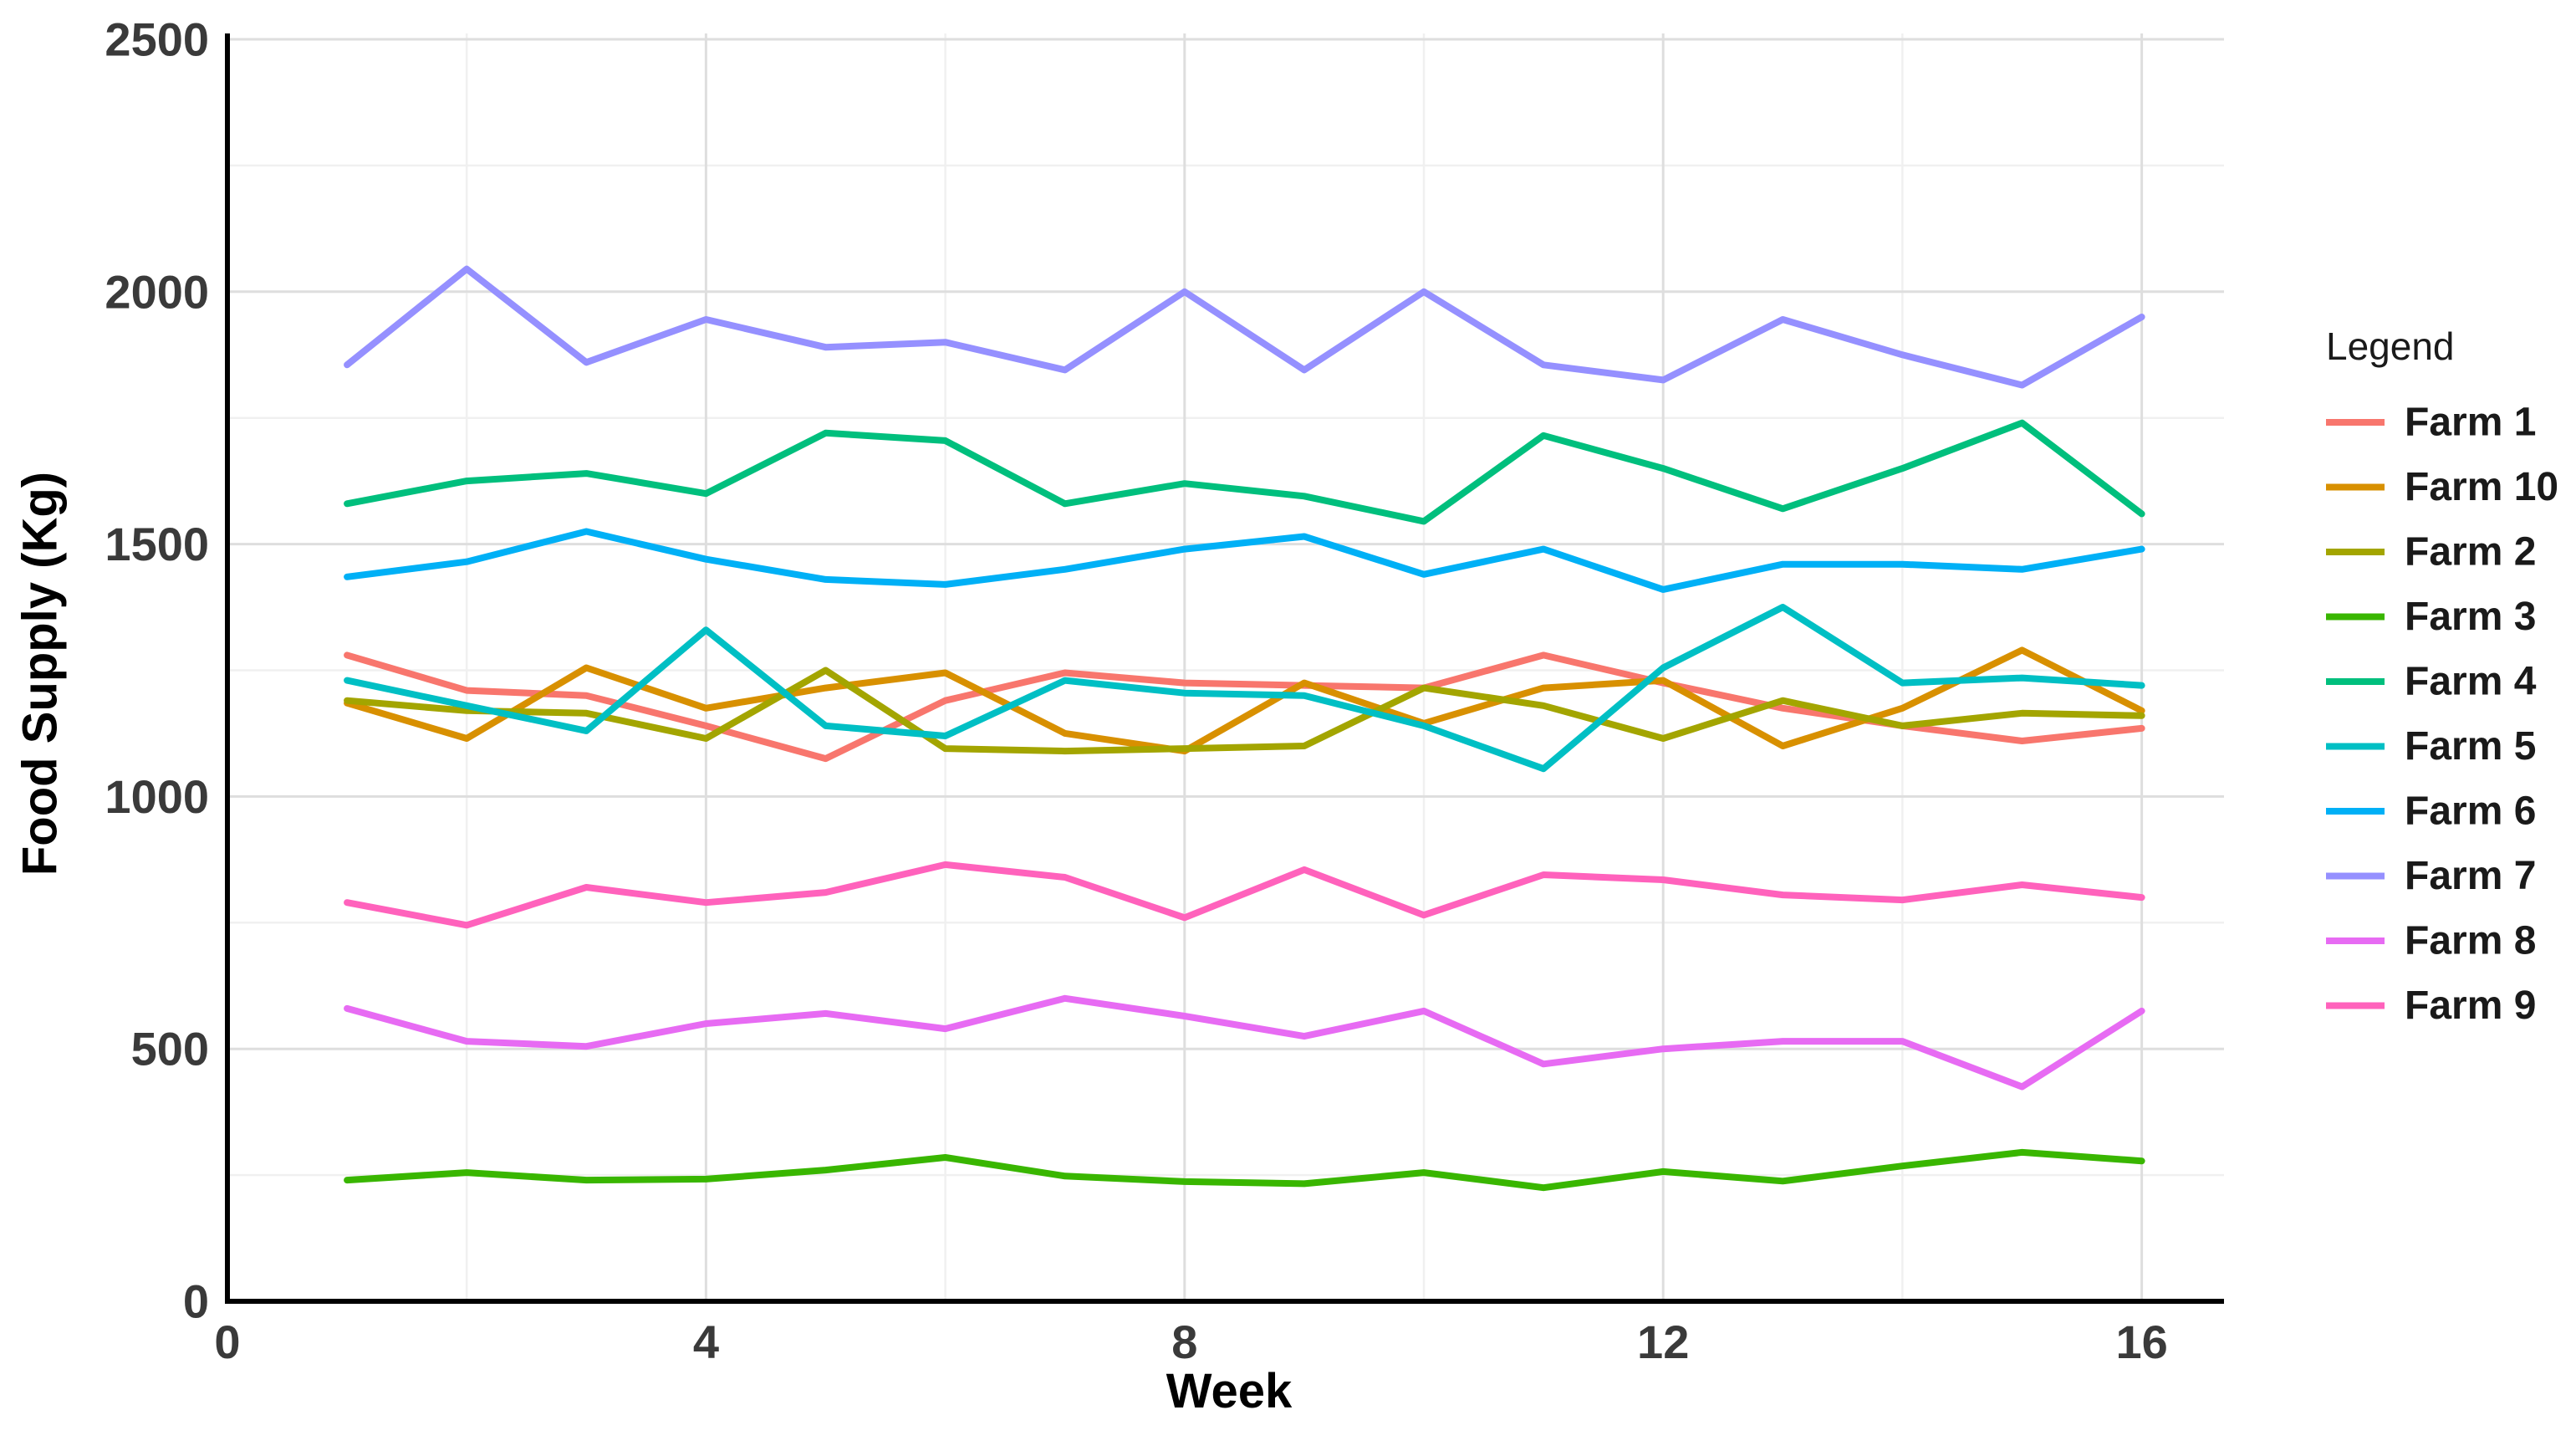  Describe the element at coordinates (1184, 1342) in the screenshot. I see `x-tick-label: 8` at that location.